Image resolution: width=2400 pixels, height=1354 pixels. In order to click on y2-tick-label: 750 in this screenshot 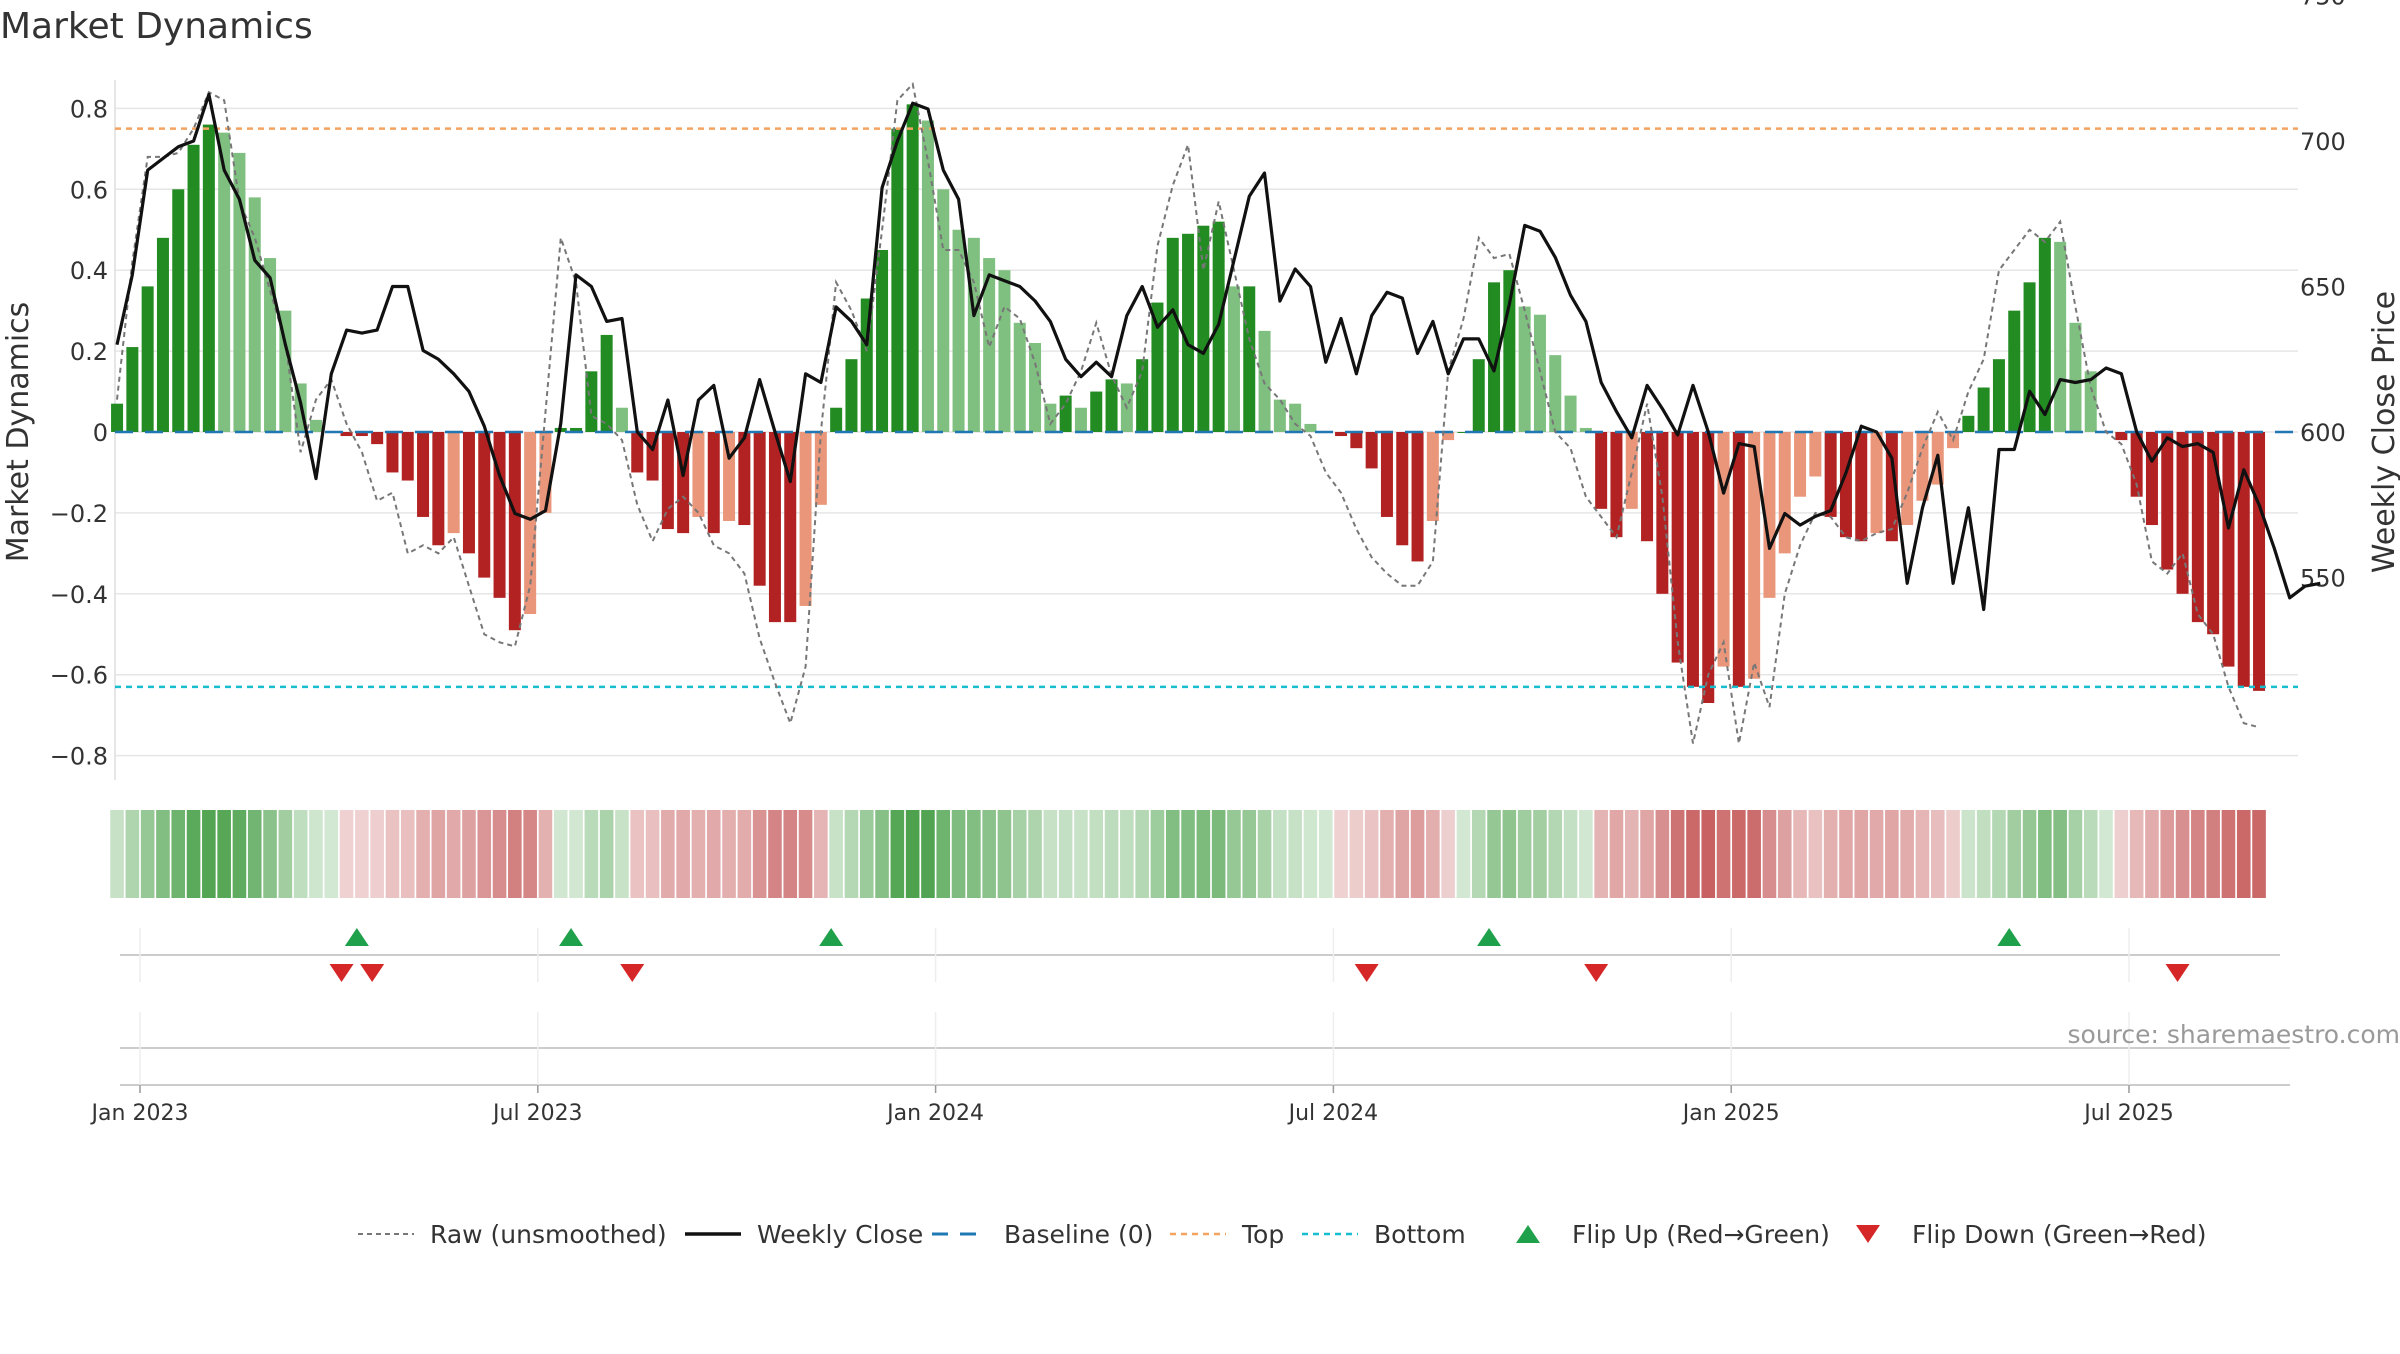, I will do `click(2323, 5)`.